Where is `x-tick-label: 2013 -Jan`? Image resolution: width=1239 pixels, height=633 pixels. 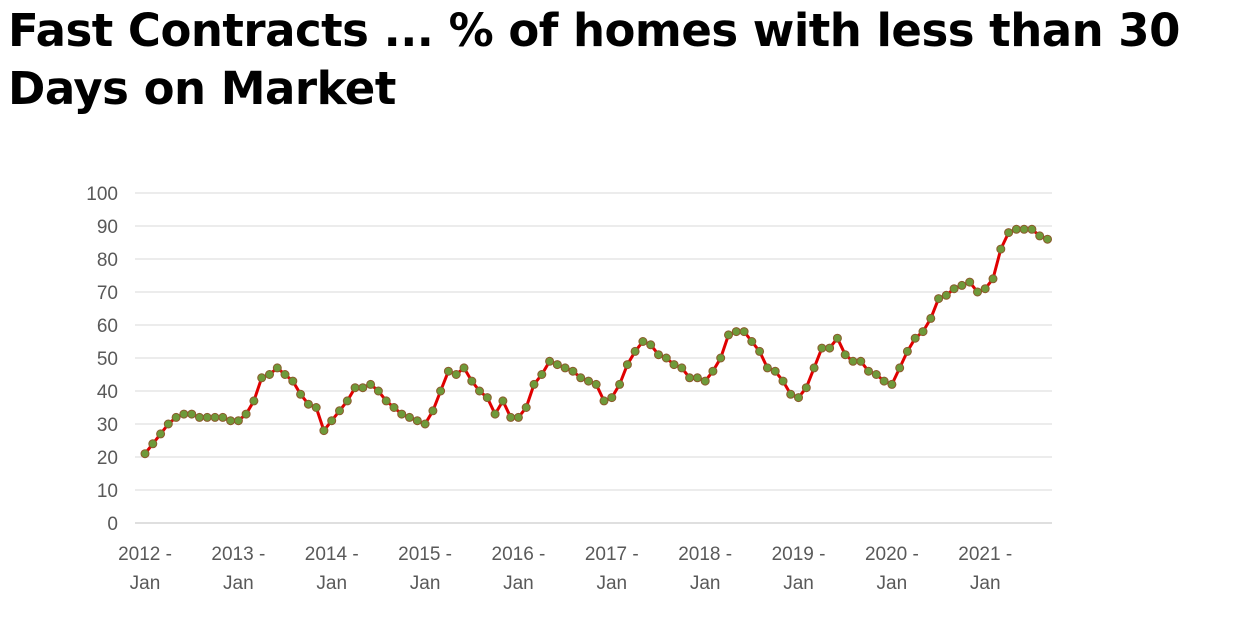
x-tick-label: 2013 -Jan is located at coordinates (238, 569).